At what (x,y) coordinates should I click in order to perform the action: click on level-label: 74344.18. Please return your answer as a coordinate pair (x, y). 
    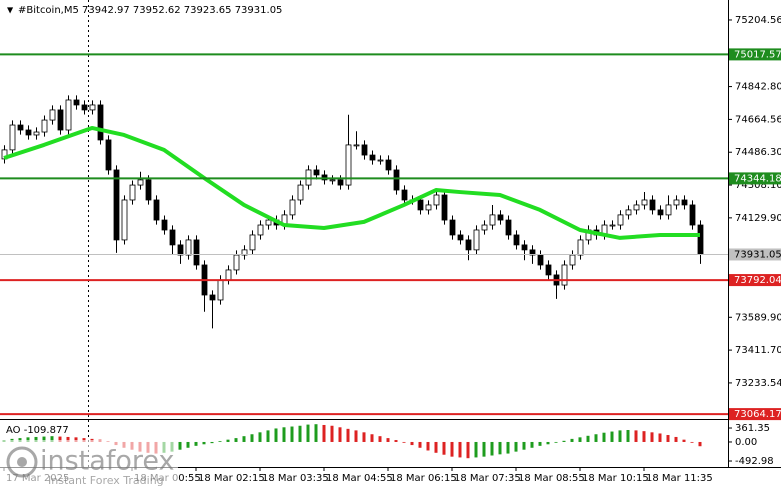
    Looking at the image, I should click on (757, 178).